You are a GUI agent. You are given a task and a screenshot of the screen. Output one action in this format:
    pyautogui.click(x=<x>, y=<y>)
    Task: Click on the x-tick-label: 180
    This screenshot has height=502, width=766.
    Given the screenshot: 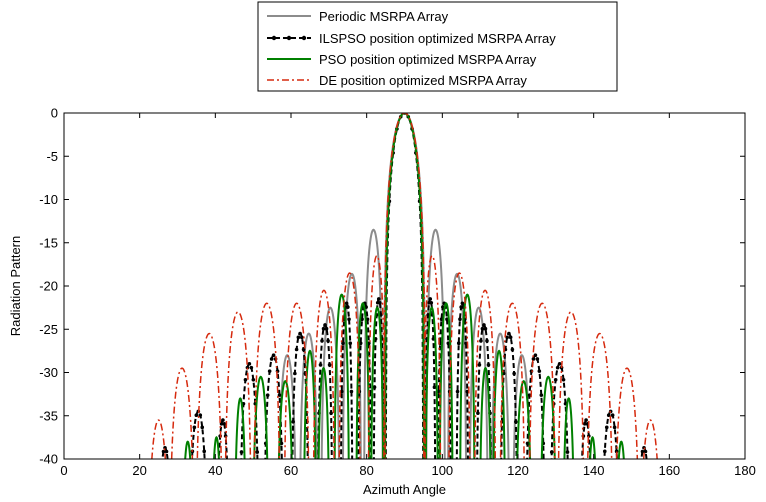 What is the action you would take?
    pyautogui.click(x=745, y=470)
    